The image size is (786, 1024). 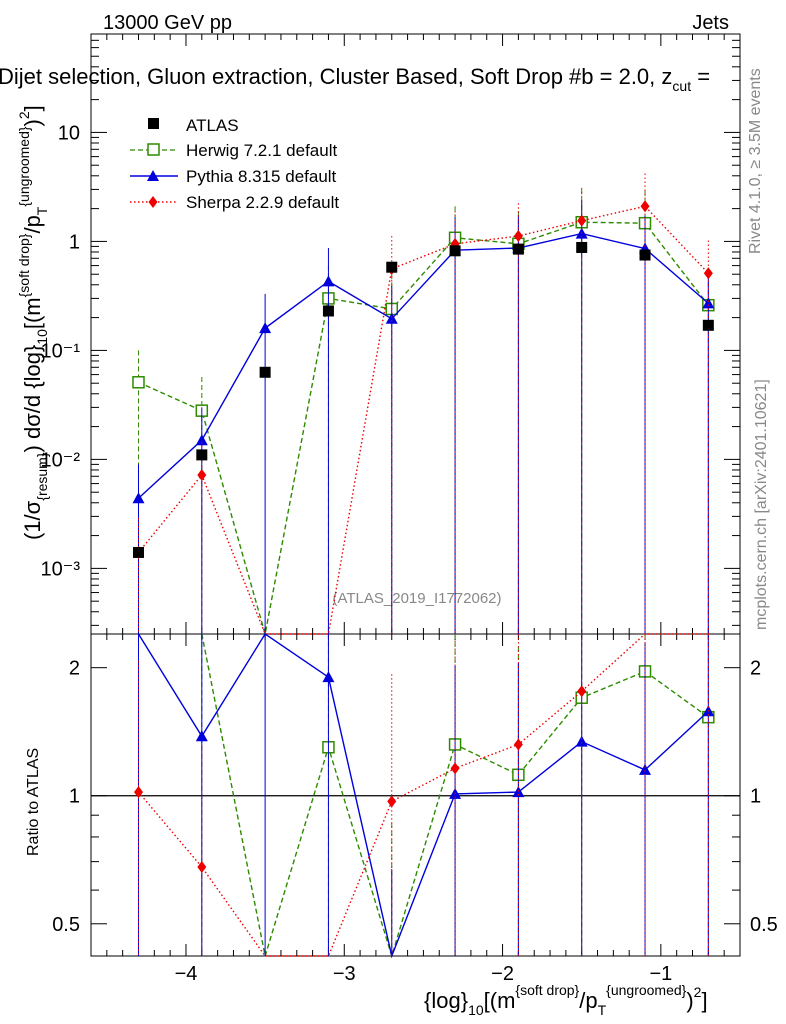 I want to click on y-tick-label-ratio: 2, so click(x=74, y=669).